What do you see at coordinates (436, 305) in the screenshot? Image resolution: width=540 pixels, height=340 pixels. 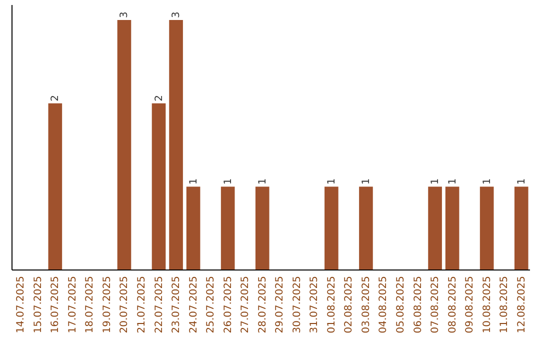 I see `x-tick-label: 07.08.2025` at bounding box center [436, 305].